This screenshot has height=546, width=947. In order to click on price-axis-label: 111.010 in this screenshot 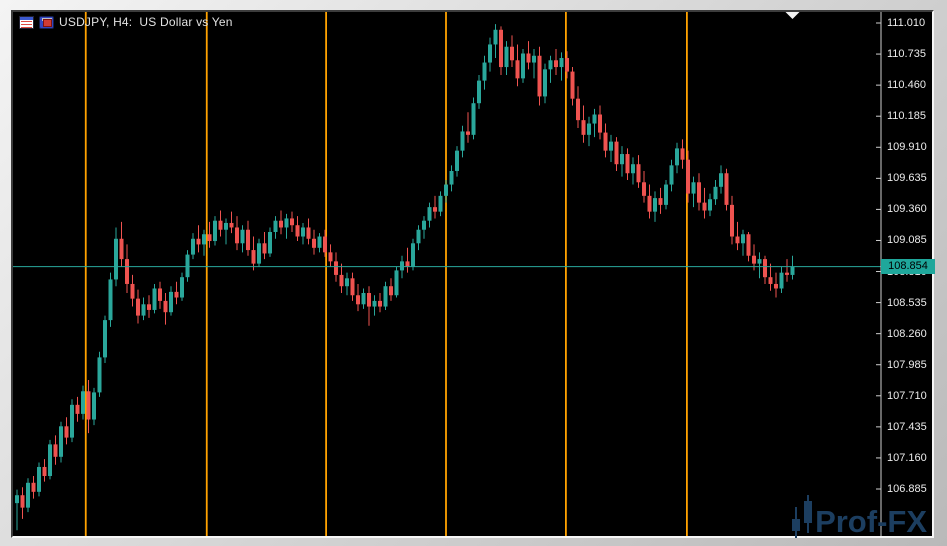, I will do `click(906, 23)`.